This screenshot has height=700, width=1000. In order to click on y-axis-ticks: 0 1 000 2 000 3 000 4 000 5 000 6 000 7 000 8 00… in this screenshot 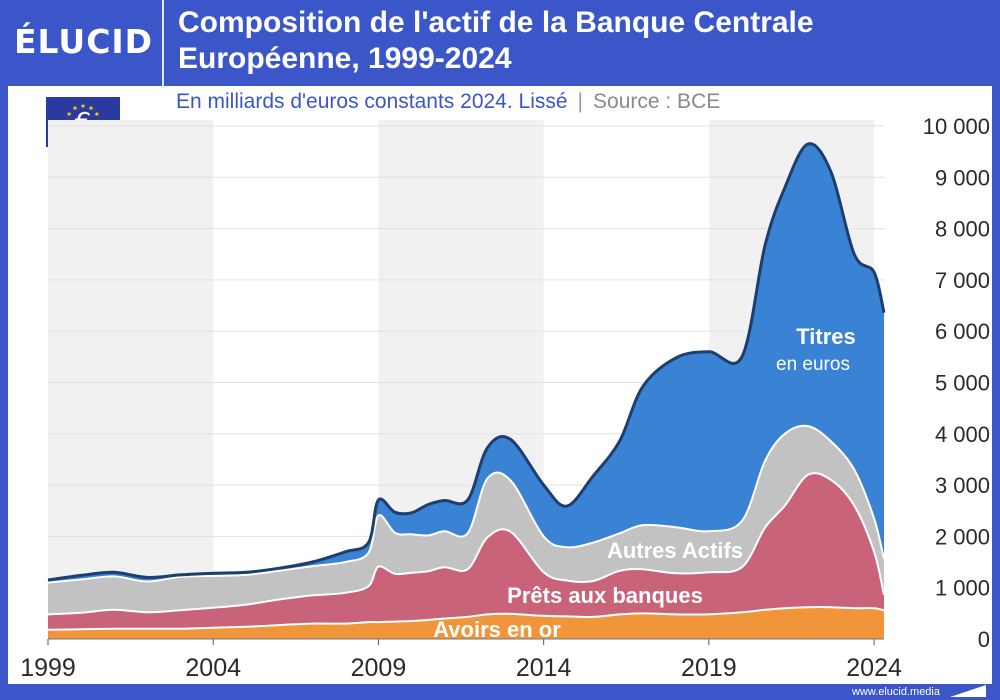, I will do `click(956, 383)`.